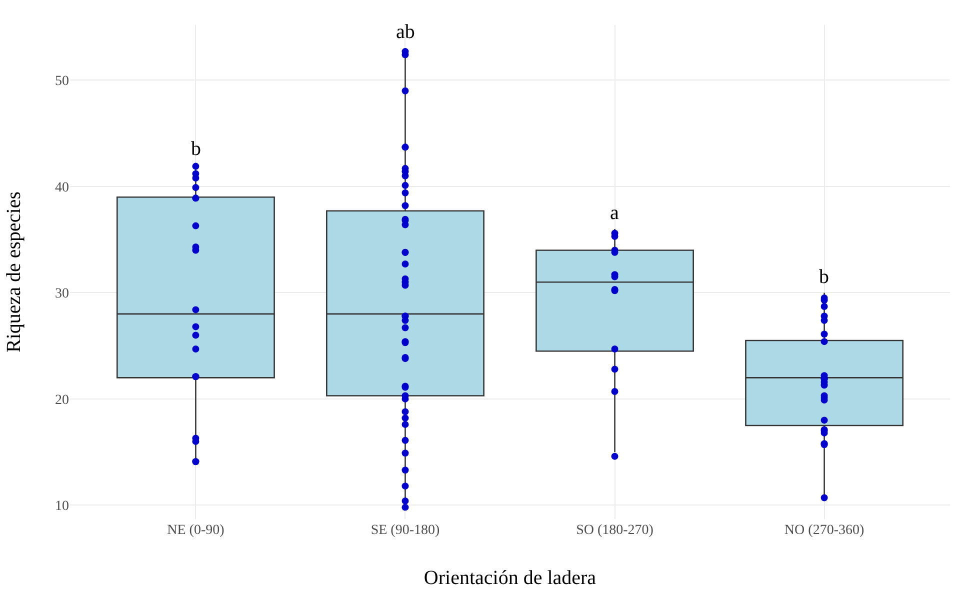  Describe the element at coordinates (62, 506) in the screenshot. I see `y-tick-label: 10` at that location.